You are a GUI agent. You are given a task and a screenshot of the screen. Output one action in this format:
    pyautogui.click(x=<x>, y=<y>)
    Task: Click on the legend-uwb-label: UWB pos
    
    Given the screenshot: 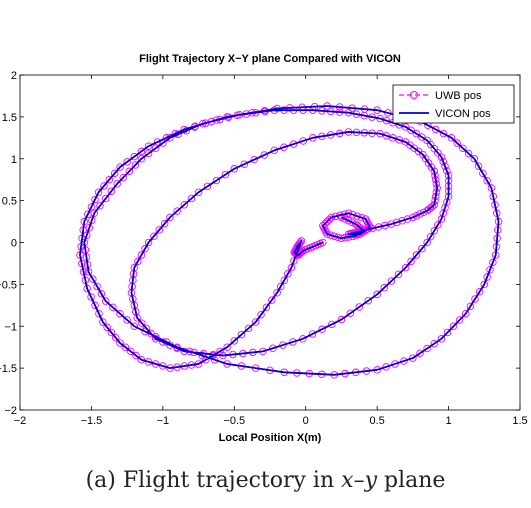 What is the action you would take?
    pyautogui.click(x=458, y=96)
    